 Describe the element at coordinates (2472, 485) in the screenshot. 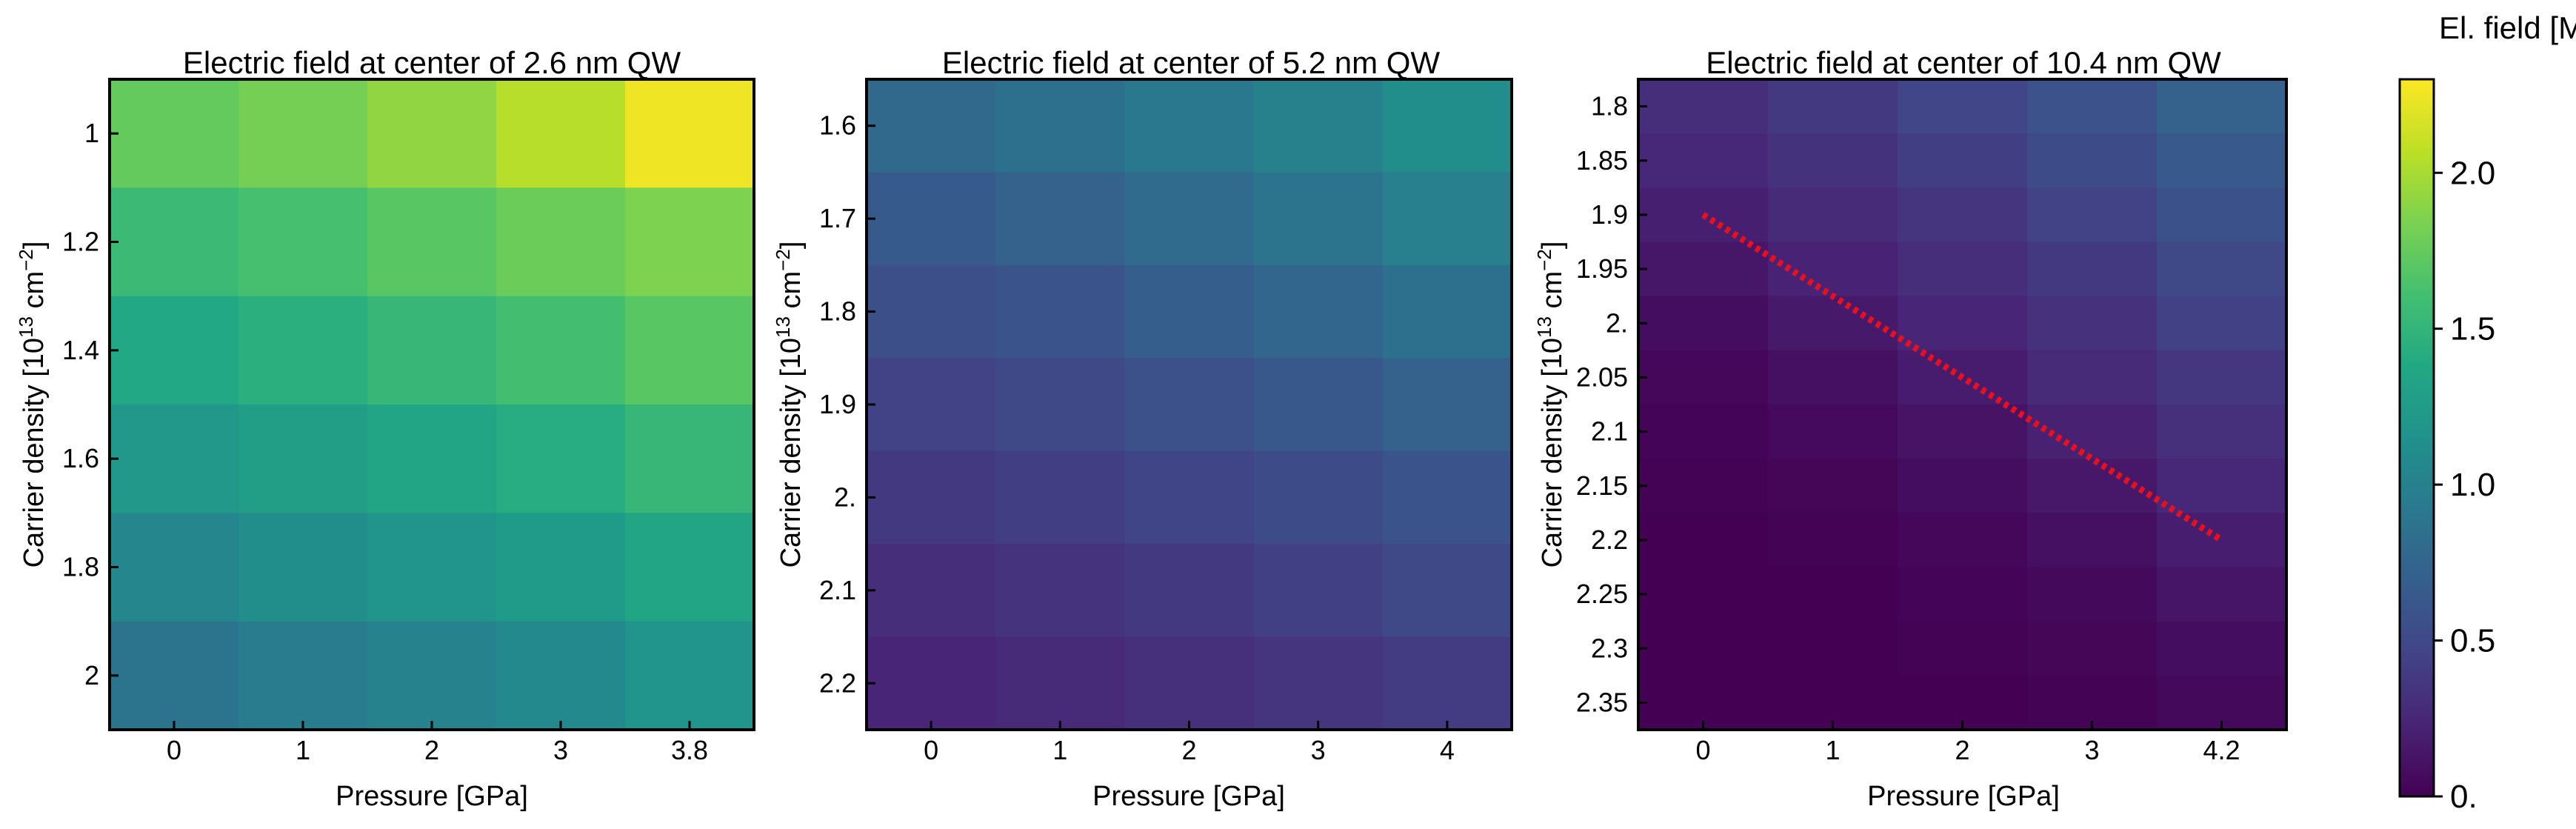

I see `colorbar-tick-label: 1.0` at that location.